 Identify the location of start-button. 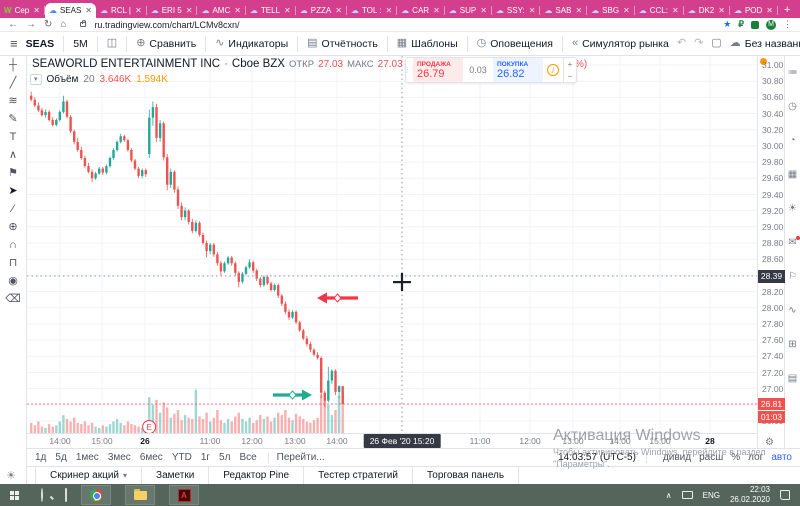
(14, 495).